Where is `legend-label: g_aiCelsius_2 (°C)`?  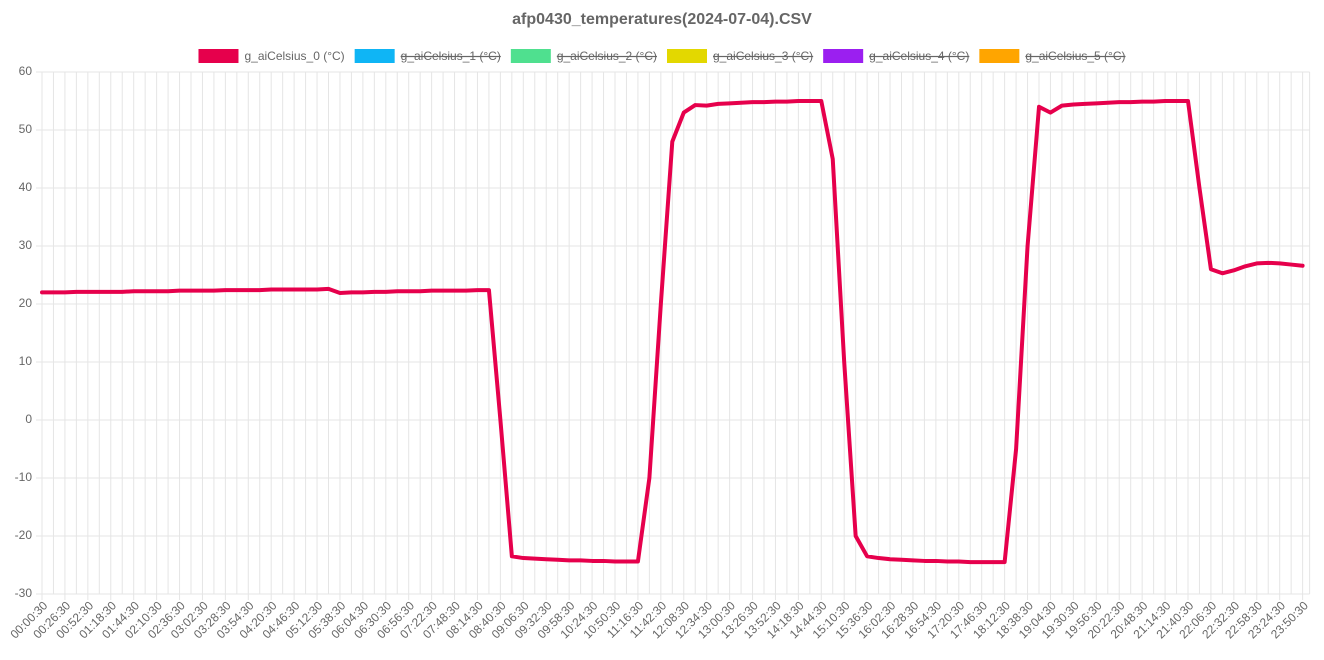 legend-label: g_aiCelsius_2 (°C) is located at coordinates (607, 56).